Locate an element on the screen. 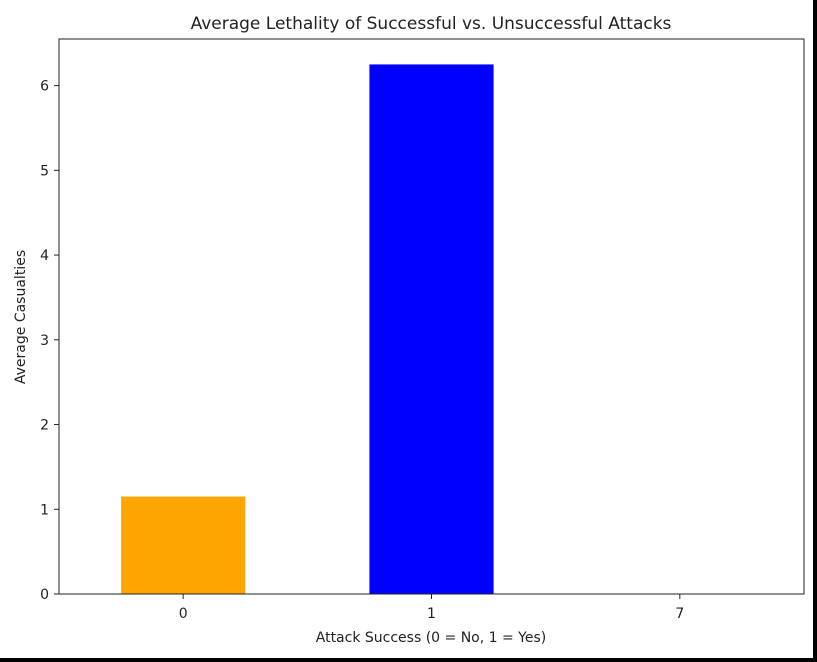  y-tick-label: 1 is located at coordinates (44, 510).